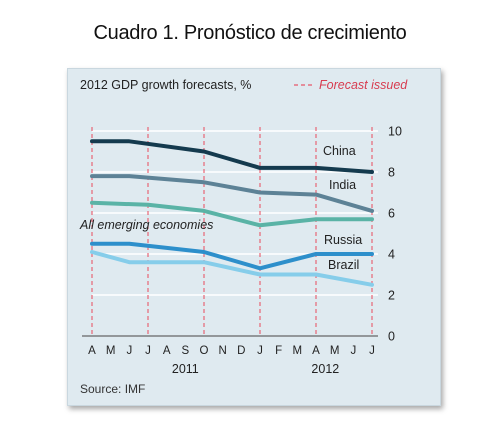  What do you see at coordinates (391, 296) in the screenshot?
I see `y-tick-label: 2` at bounding box center [391, 296].